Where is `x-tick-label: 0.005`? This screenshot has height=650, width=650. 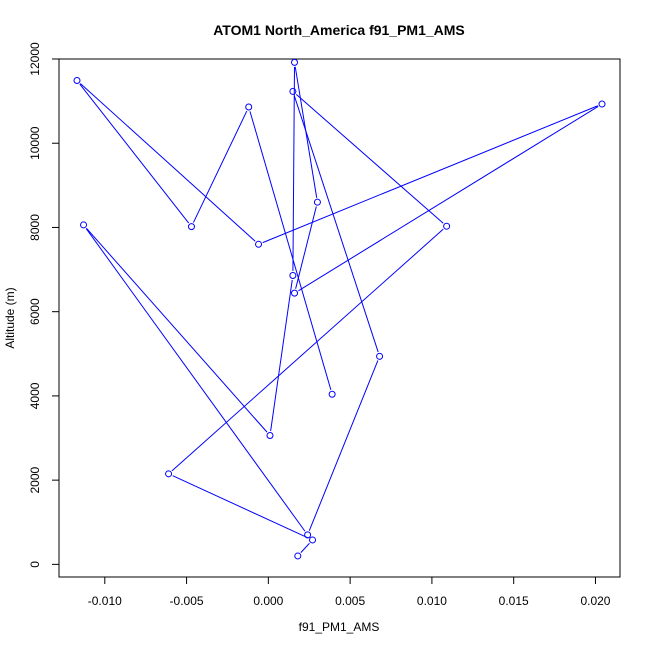
x-tick-label: 0.005 is located at coordinates (350, 601).